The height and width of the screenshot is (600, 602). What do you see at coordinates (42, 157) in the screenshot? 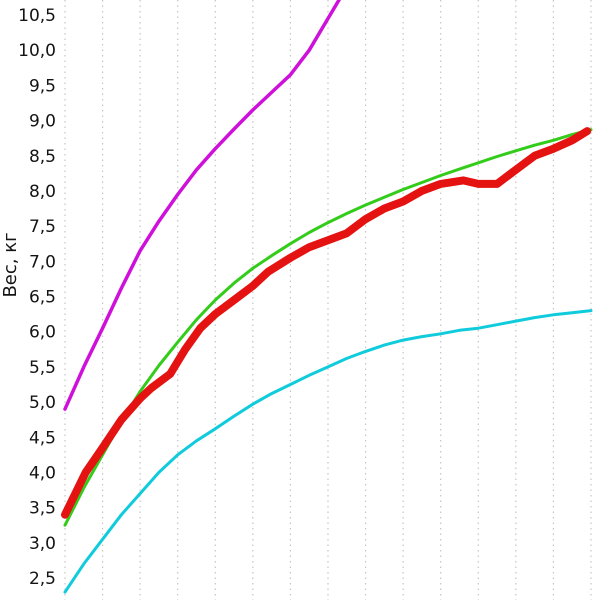
I see `y-tick-label: 8,5` at bounding box center [42, 157].